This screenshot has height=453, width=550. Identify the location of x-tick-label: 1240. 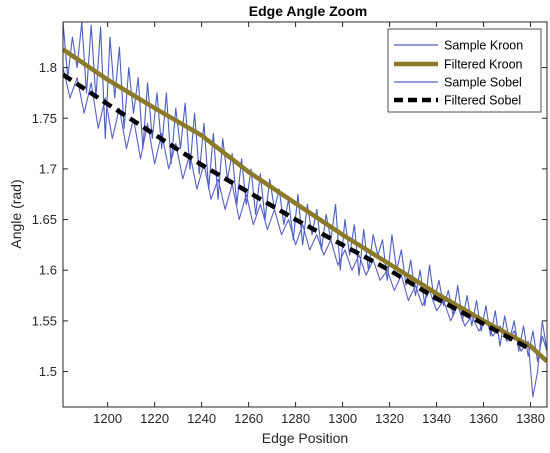
(201, 418).